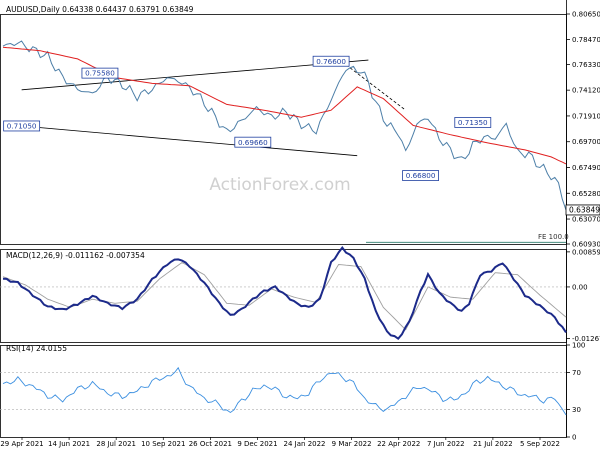 This screenshot has width=600, height=450. I want to click on time-tick-label: 29 Apr 2021, so click(21, 444).